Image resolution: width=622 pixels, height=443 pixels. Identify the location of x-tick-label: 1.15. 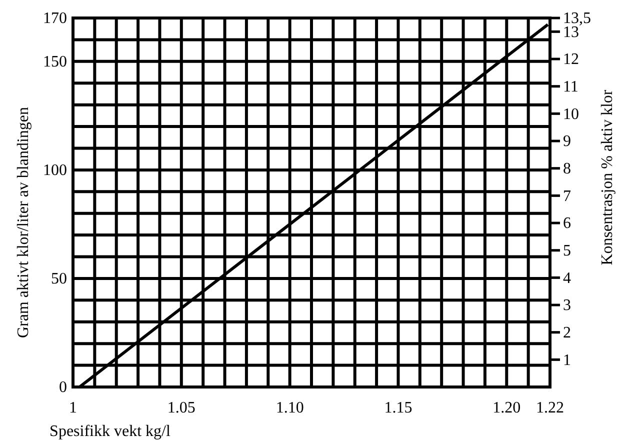
(398, 407).